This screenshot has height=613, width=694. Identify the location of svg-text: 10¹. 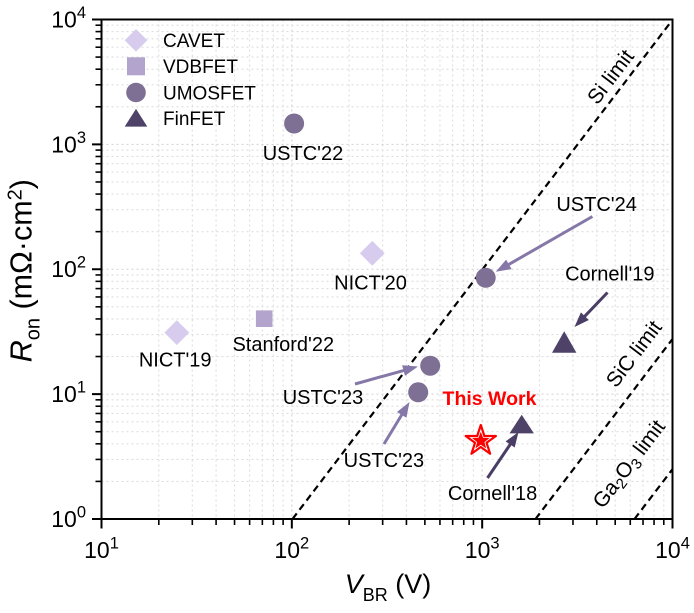
(101, 549).